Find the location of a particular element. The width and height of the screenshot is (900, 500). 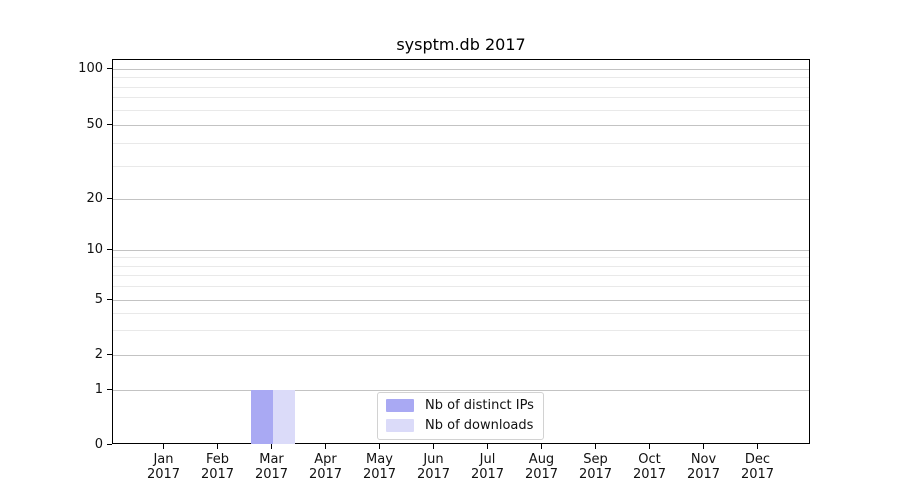

x-tick-label: Apr 2017 is located at coordinates (326, 467).